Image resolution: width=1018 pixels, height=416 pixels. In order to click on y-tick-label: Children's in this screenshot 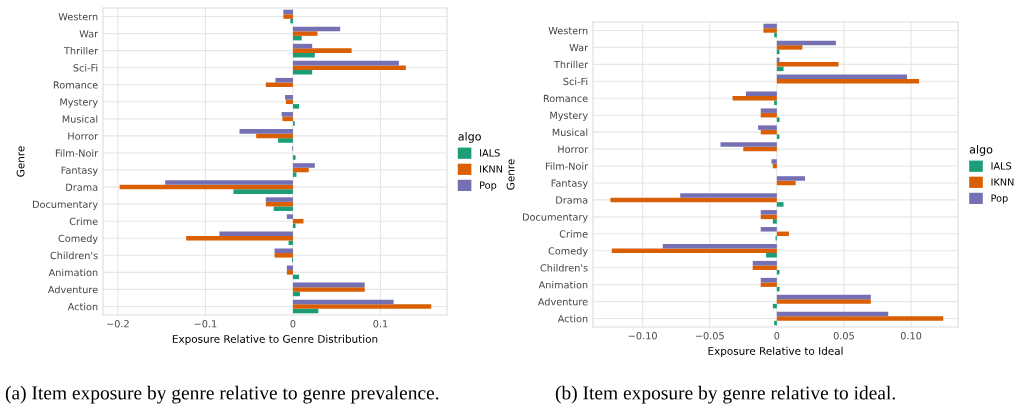, I will do `click(564, 268)`.